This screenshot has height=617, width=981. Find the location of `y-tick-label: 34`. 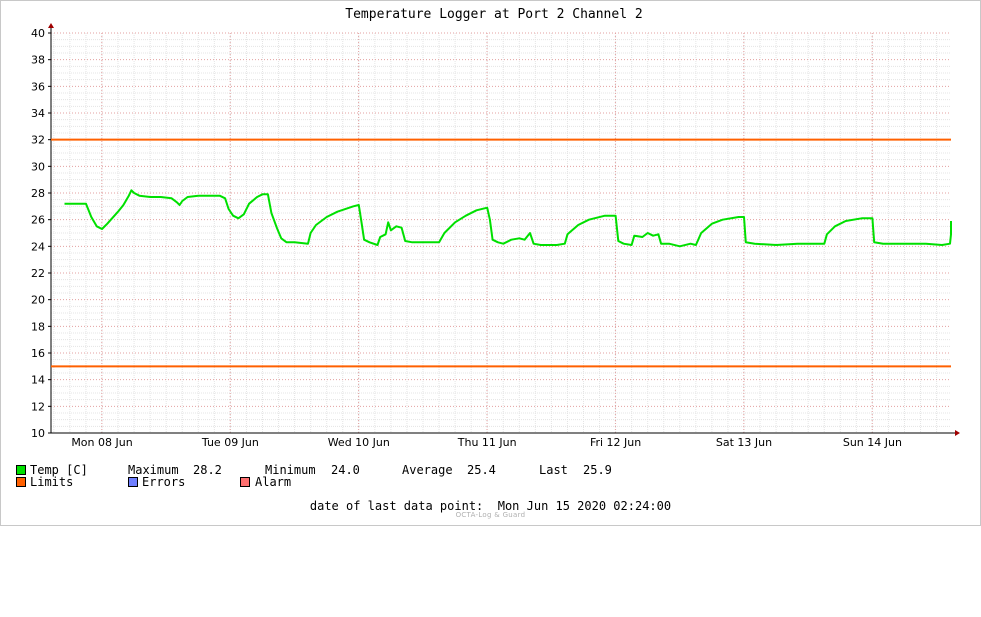

y-tick-label: 34 is located at coordinates (38, 113).